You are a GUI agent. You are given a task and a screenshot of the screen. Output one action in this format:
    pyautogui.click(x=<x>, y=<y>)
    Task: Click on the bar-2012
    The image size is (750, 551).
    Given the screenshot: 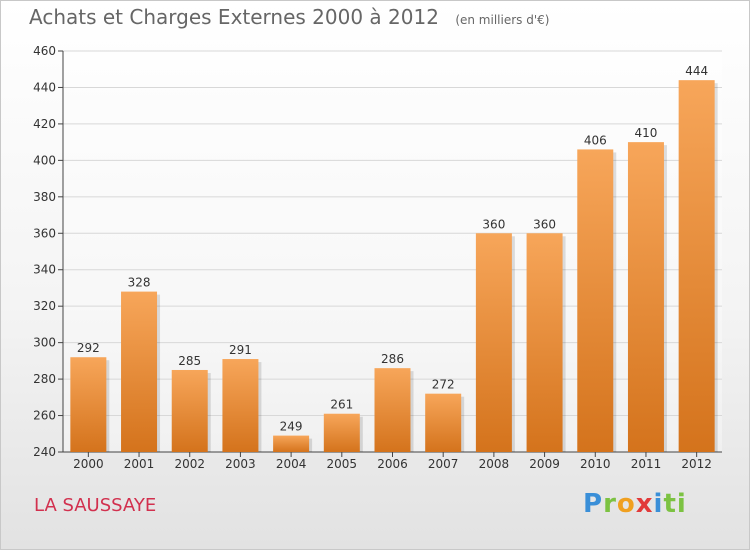 What is the action you would take?
    pyautogui.click(x=696, y=266)
    